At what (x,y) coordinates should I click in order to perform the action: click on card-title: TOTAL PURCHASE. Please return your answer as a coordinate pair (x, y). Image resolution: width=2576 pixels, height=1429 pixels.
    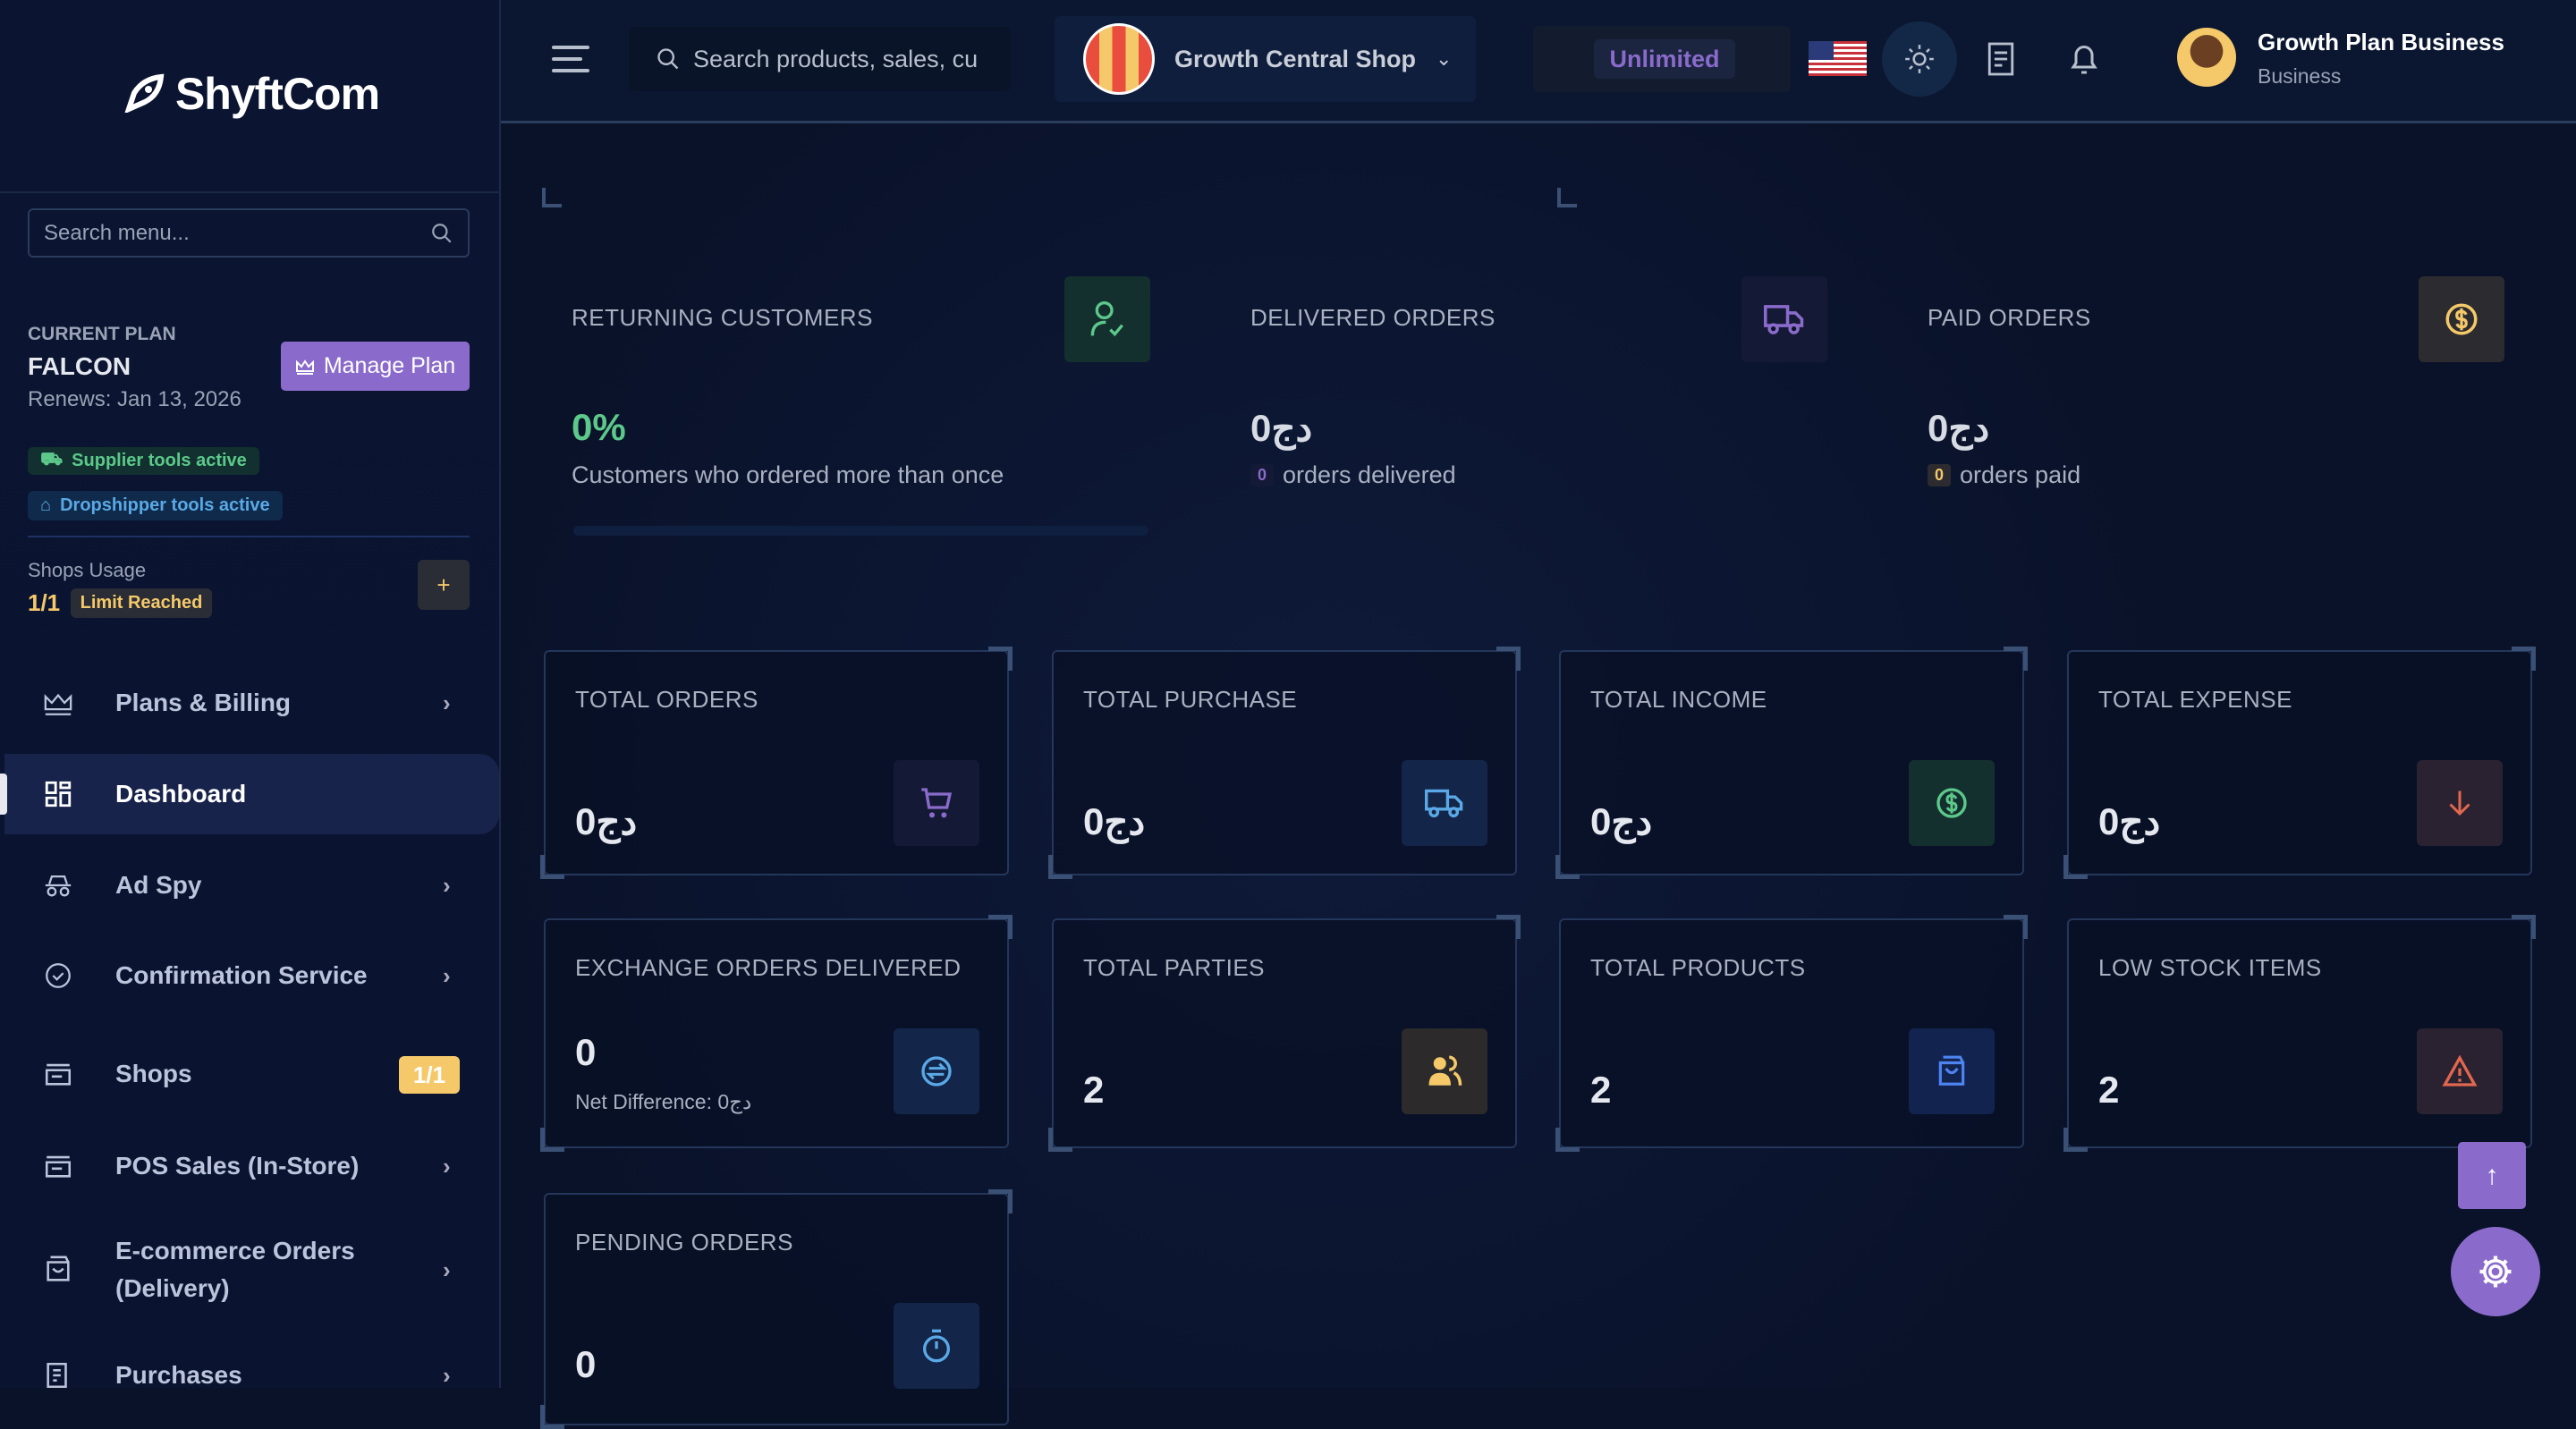
    Looking at the image, I should click on (1190, 700).